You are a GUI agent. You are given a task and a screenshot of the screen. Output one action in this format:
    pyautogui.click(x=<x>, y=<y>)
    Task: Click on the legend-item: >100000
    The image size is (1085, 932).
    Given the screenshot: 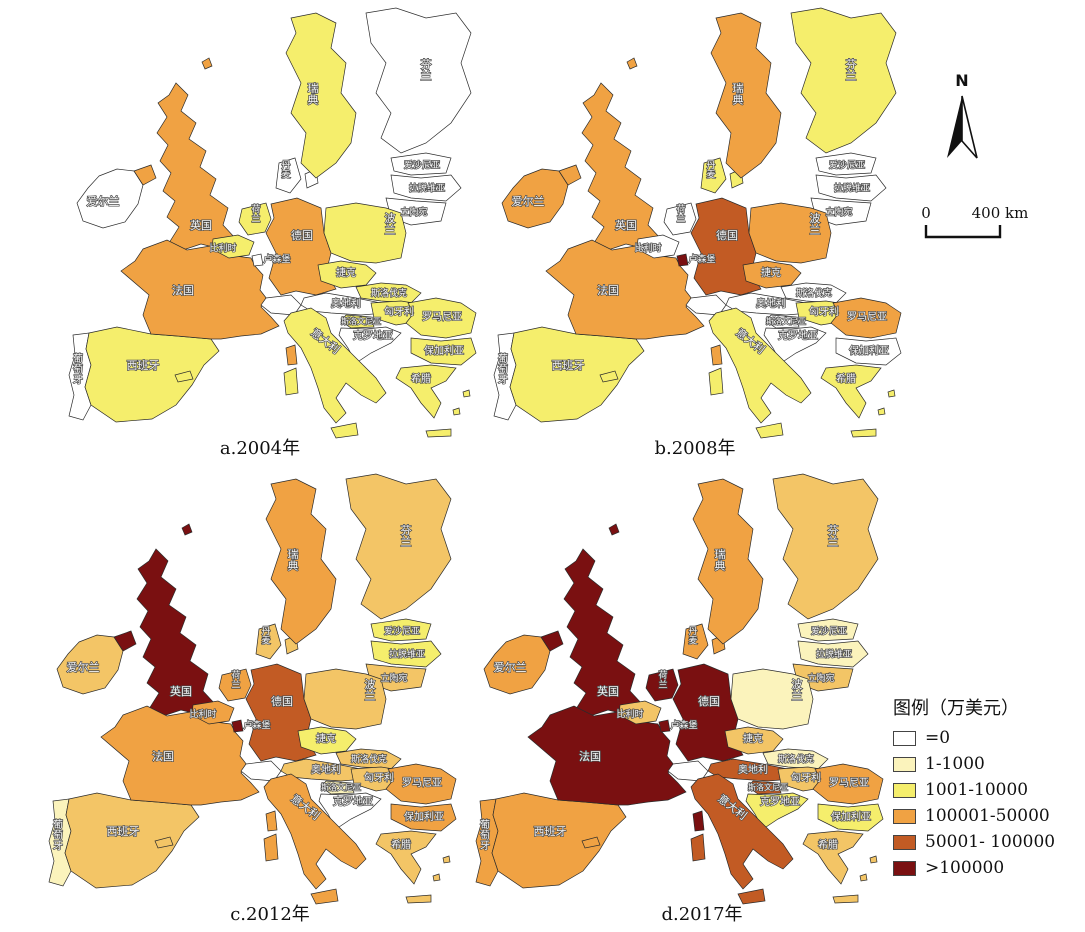 What is the action you would take?
    pyautogui.click(x=988, y=868)
    